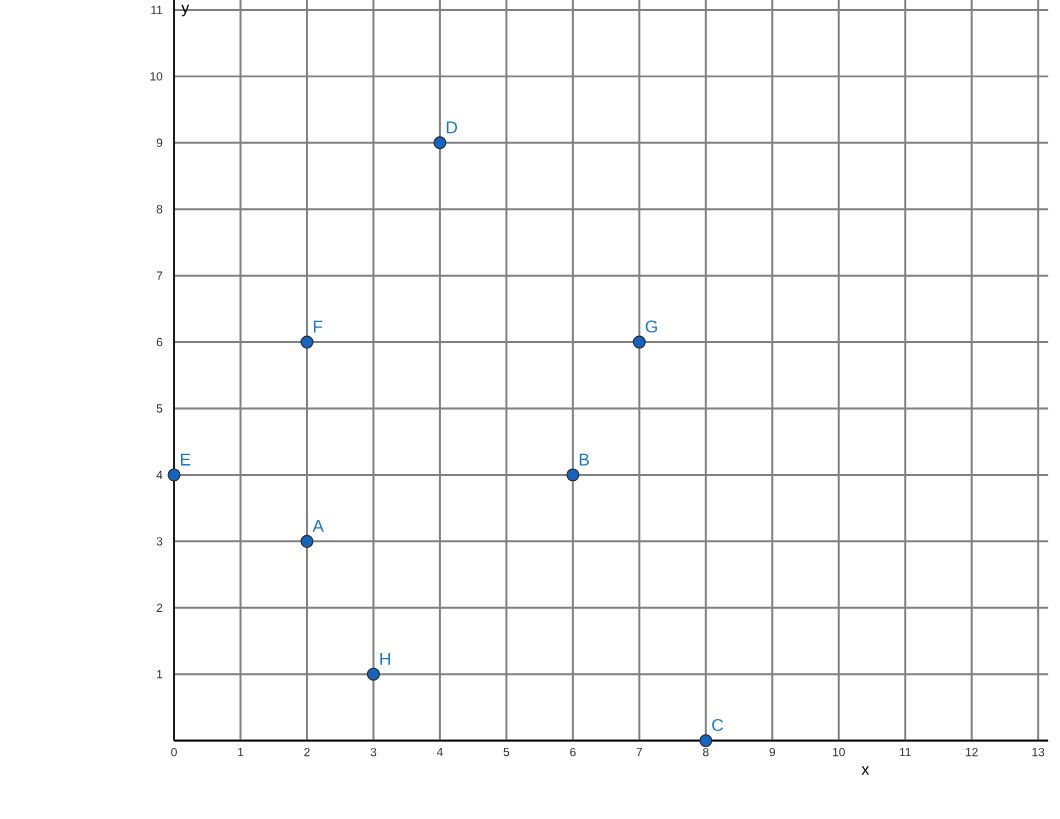  I want to click on x-tick-label: 2, so click(307, 752).